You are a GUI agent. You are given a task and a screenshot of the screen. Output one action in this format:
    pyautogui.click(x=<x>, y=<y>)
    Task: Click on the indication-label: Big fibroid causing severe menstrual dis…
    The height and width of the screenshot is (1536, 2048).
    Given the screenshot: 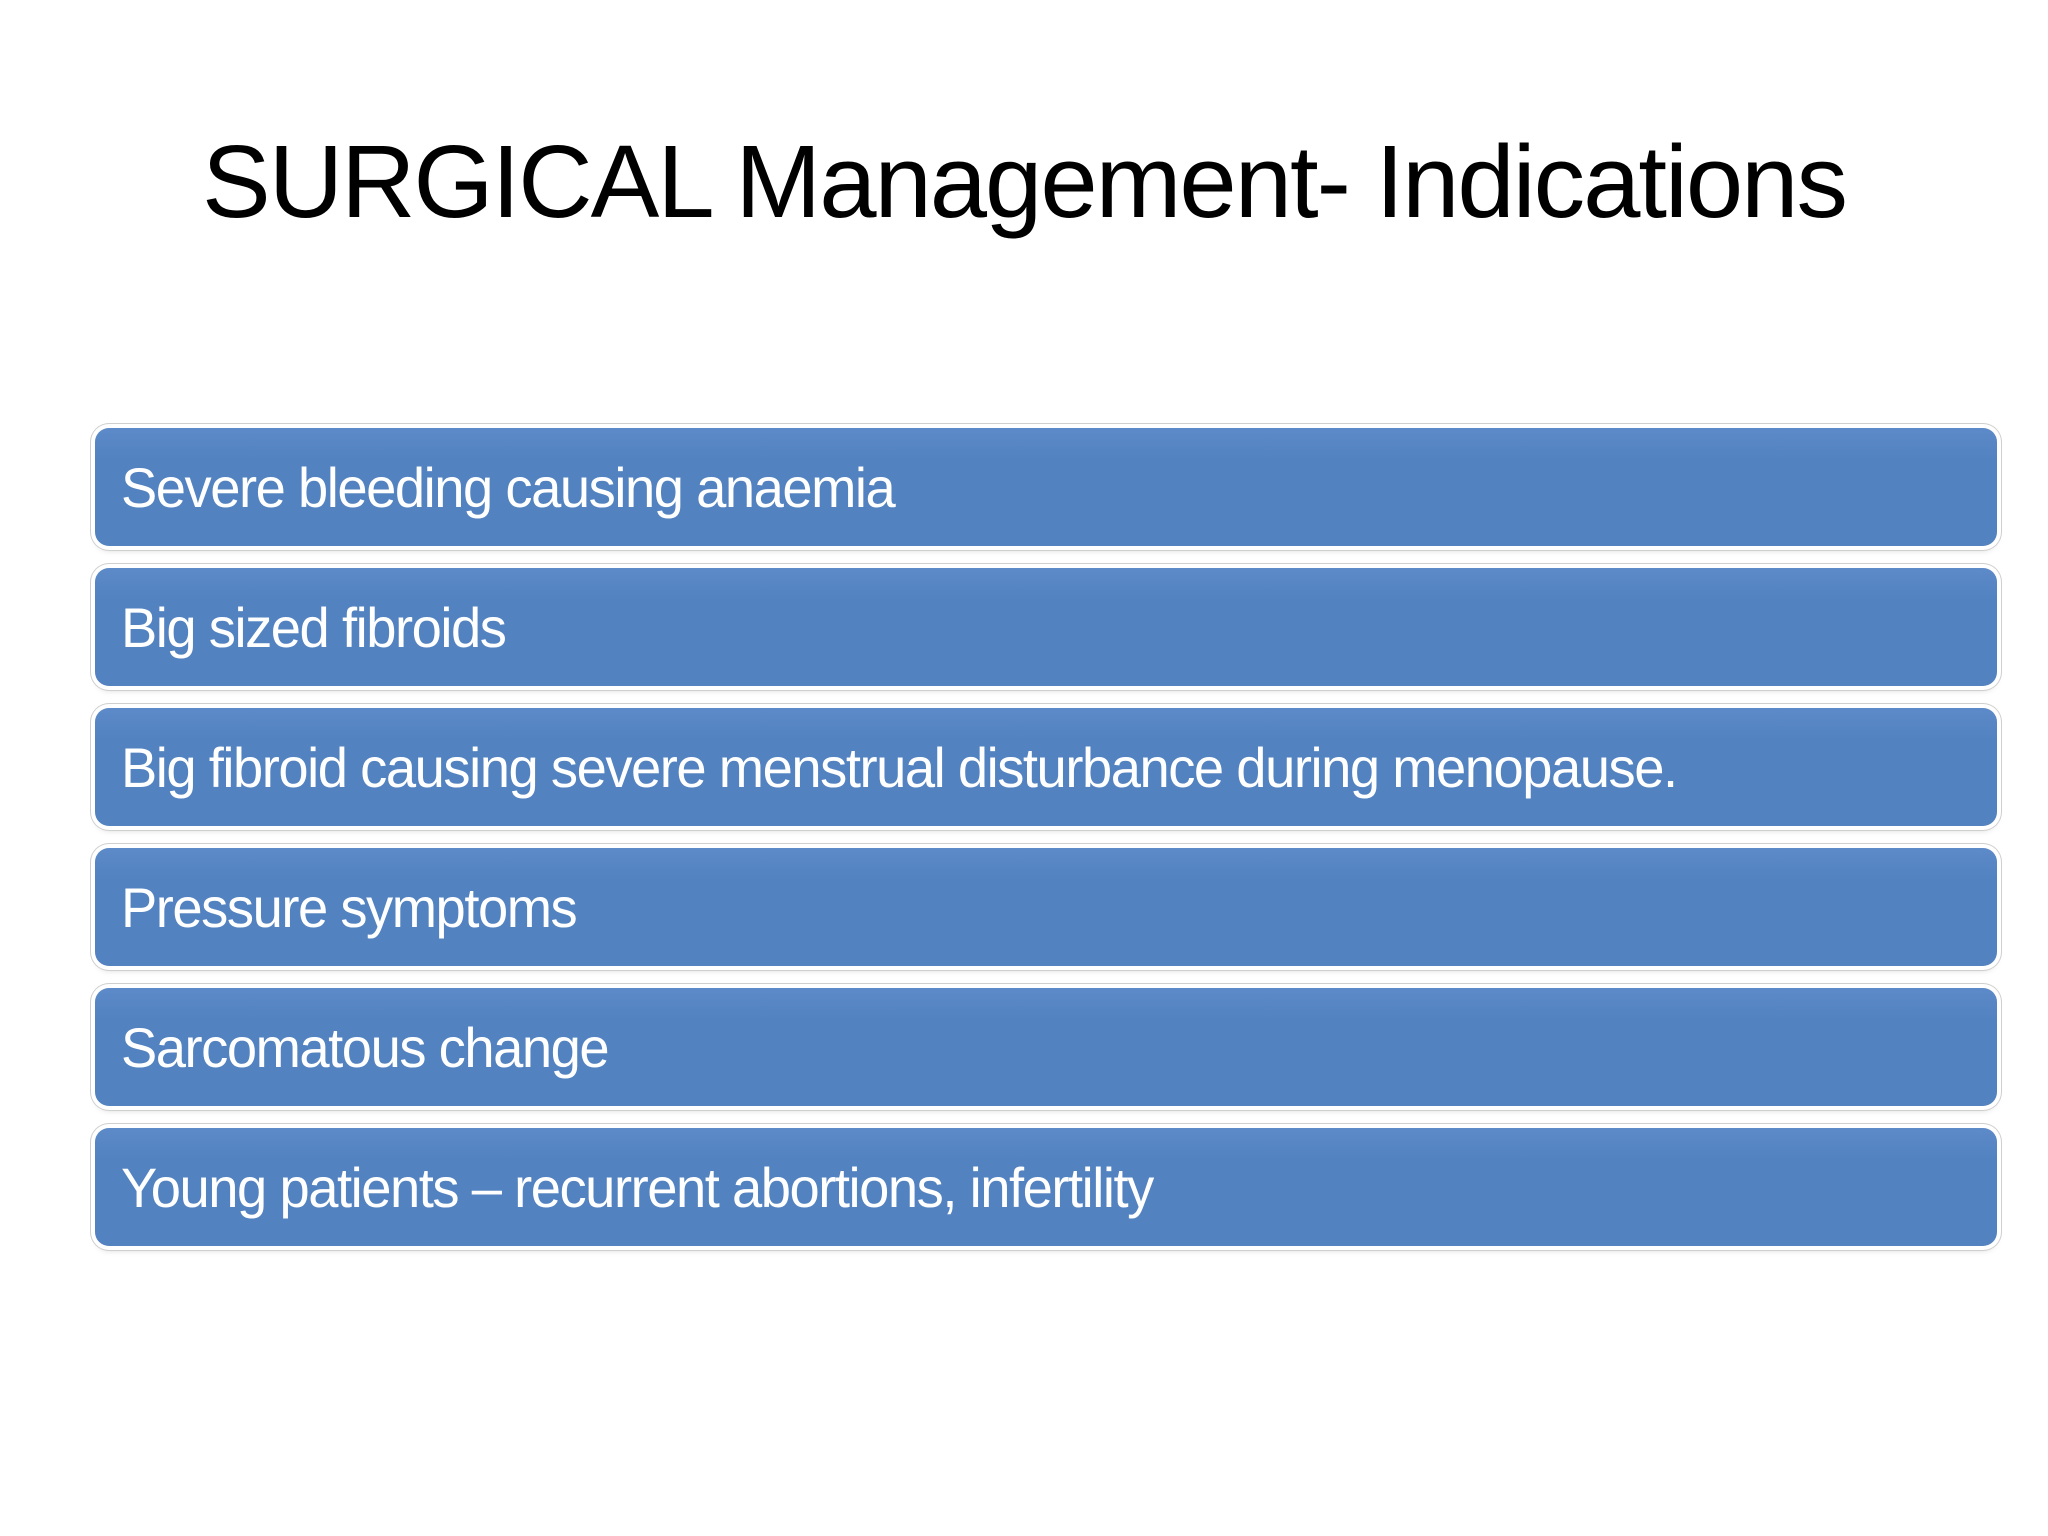 What is the action you would take?
    pyautogui.click(x=899, y=767)
    